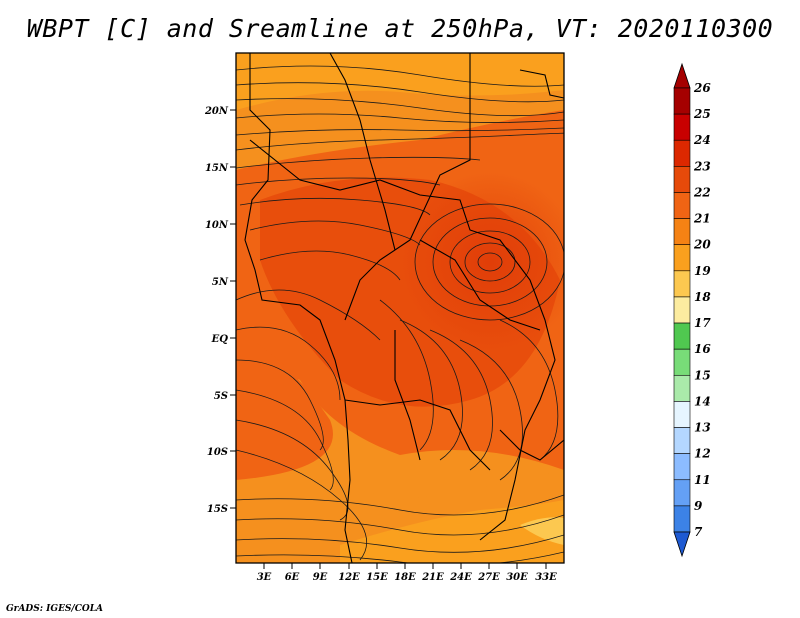 This screenshot has height=618, width=800. Describe the element at coordinates (702, 480) in the screenshot. I see `colorbar-label: 11` at that location.